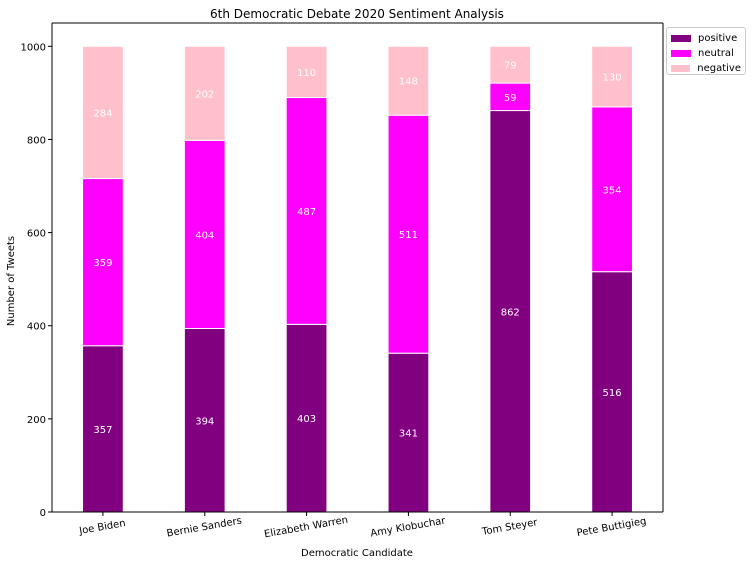 The height and width of the screenshot is (569, 752). I want to click on legend-swatch-neutral, so click(681, 53).